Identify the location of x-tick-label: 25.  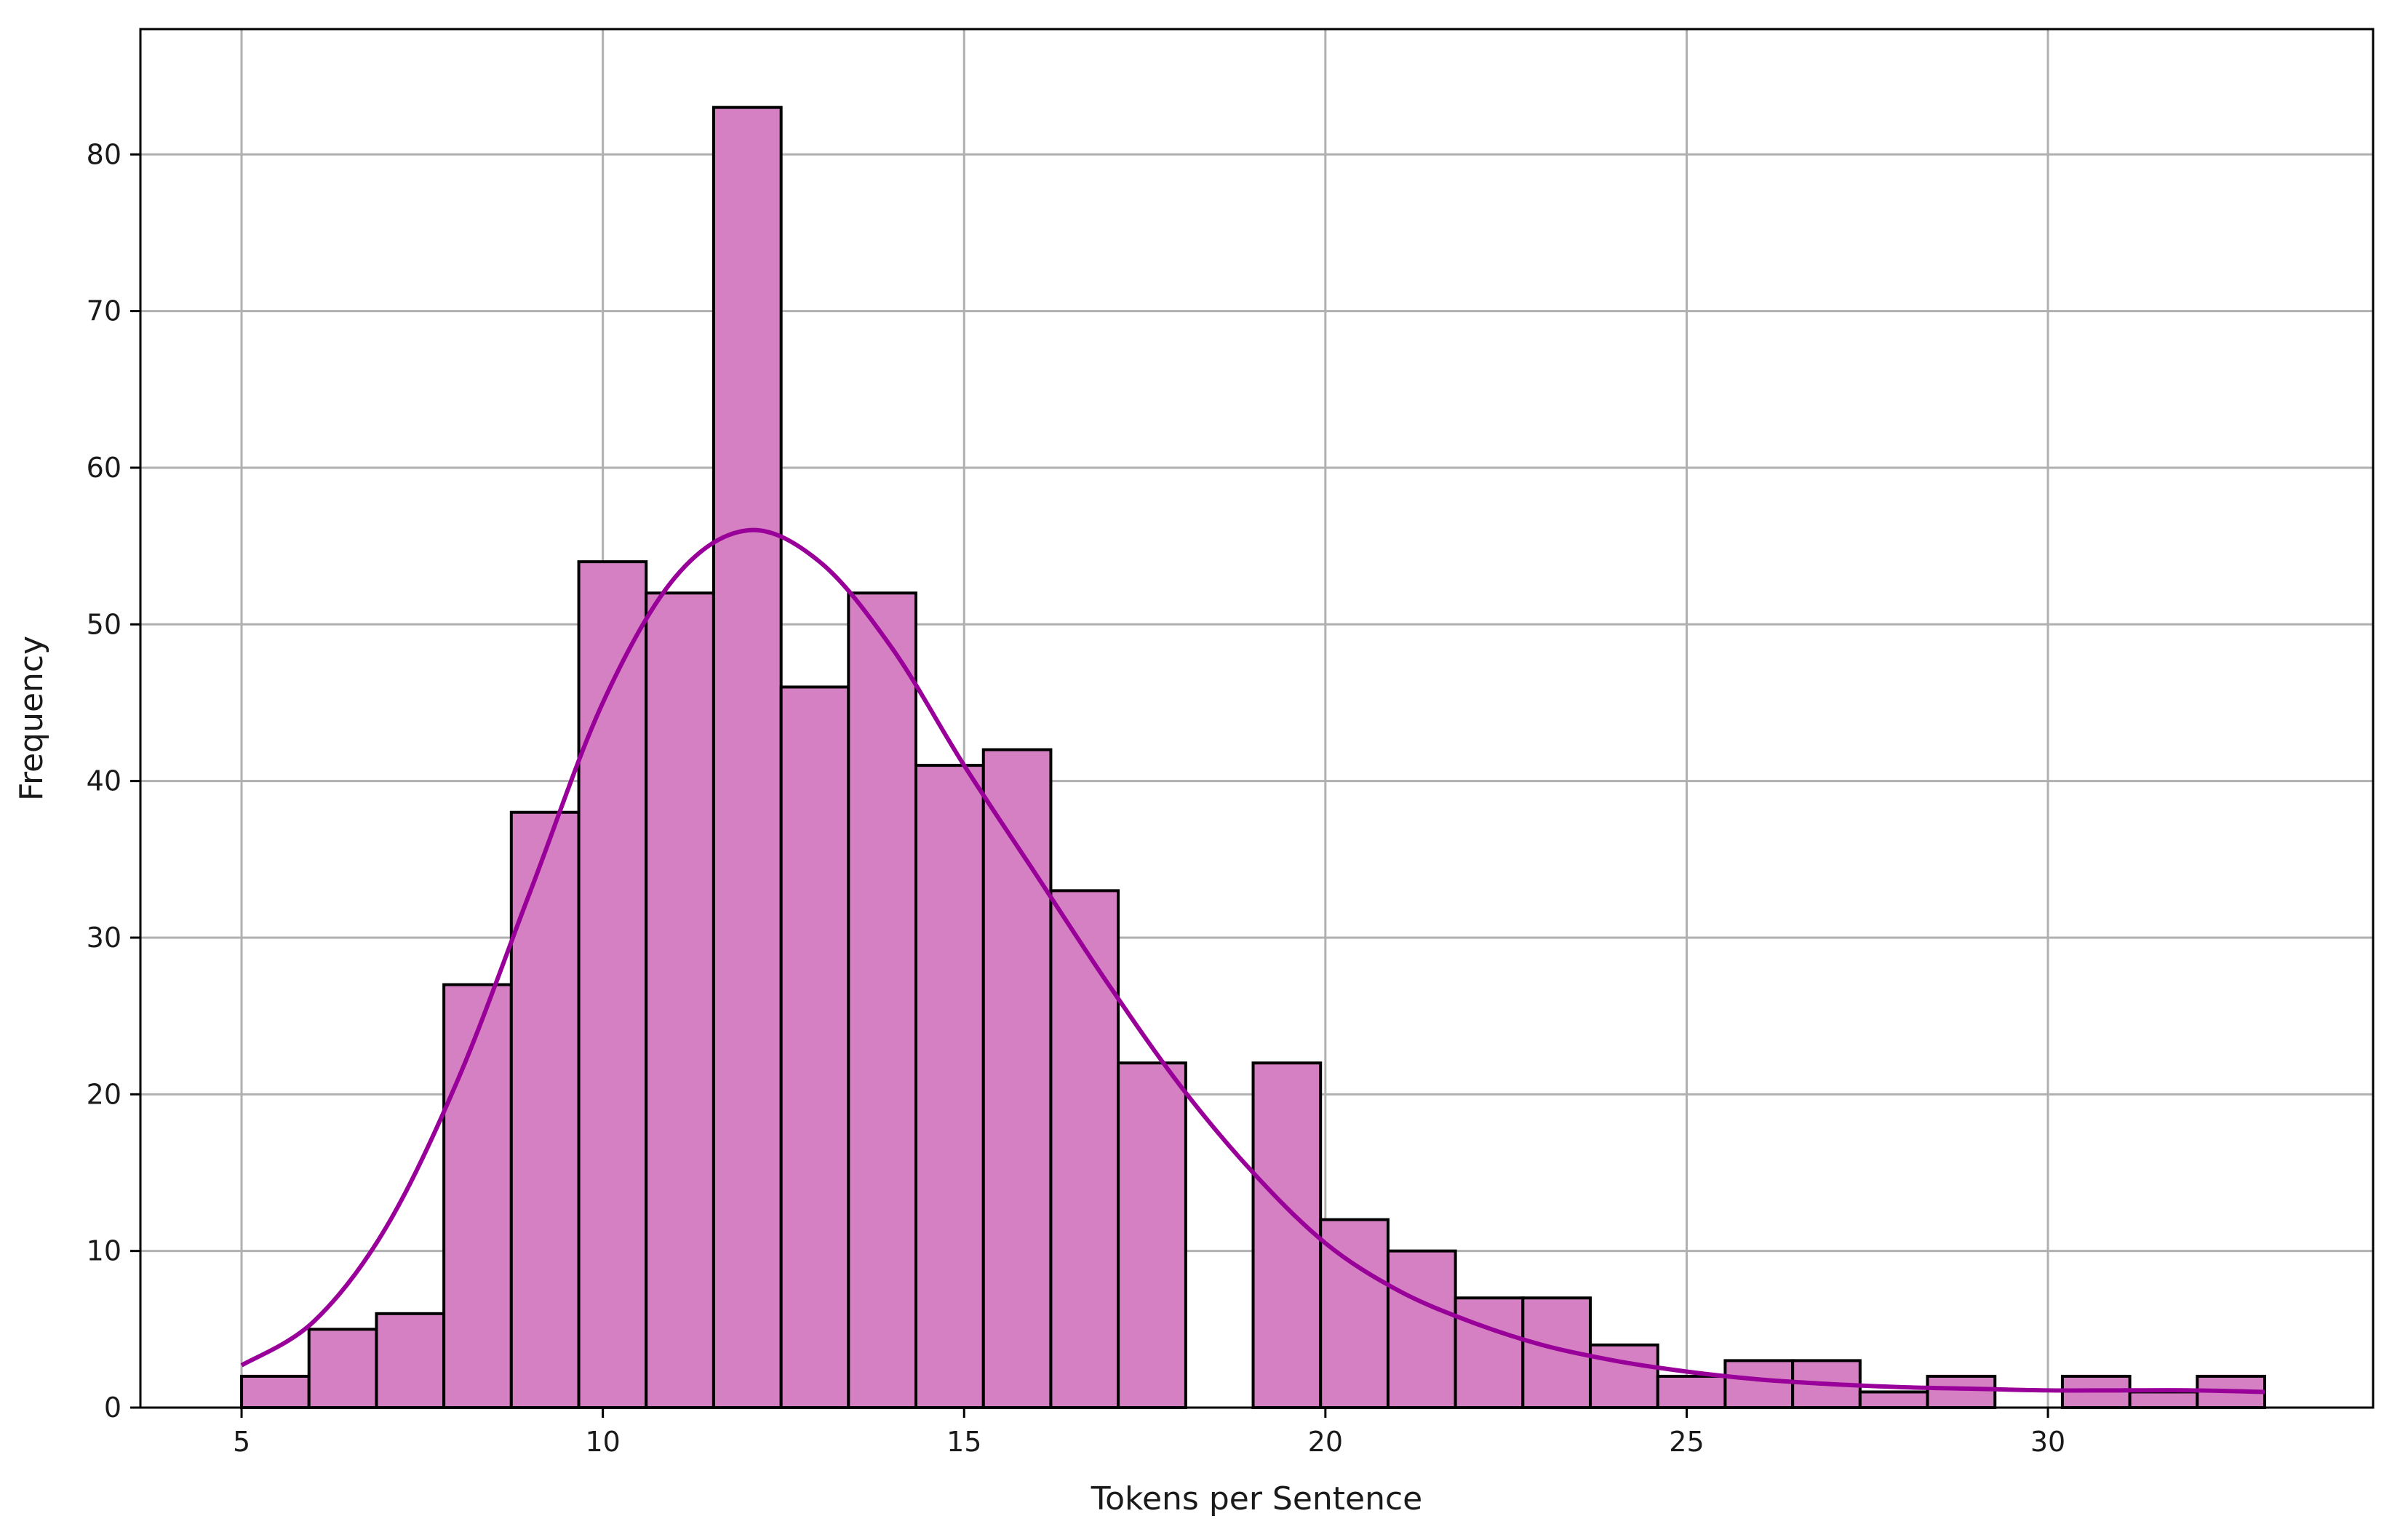
(1686, 1442).